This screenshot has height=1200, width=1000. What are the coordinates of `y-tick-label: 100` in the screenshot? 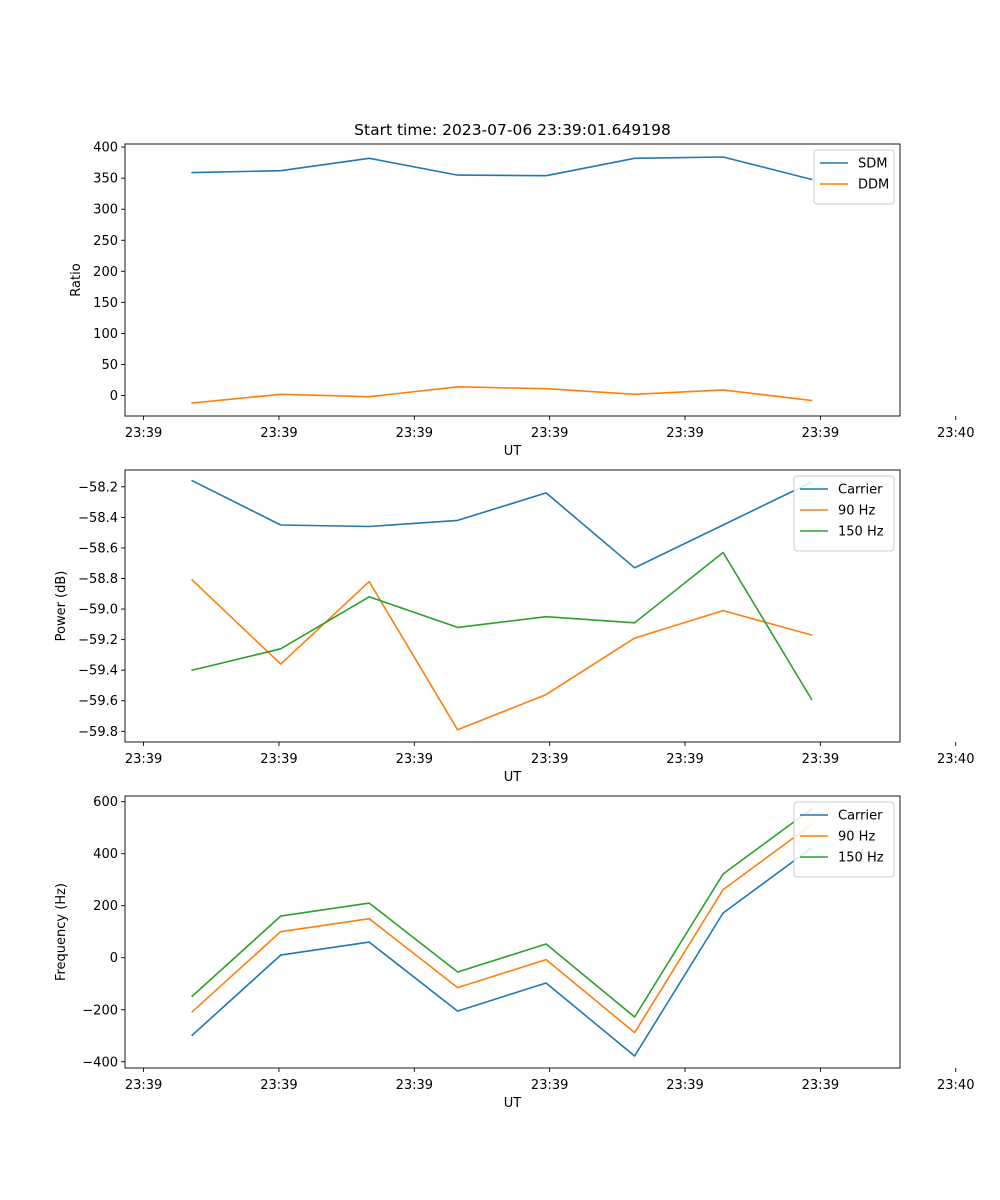 It's located at (105, 334).